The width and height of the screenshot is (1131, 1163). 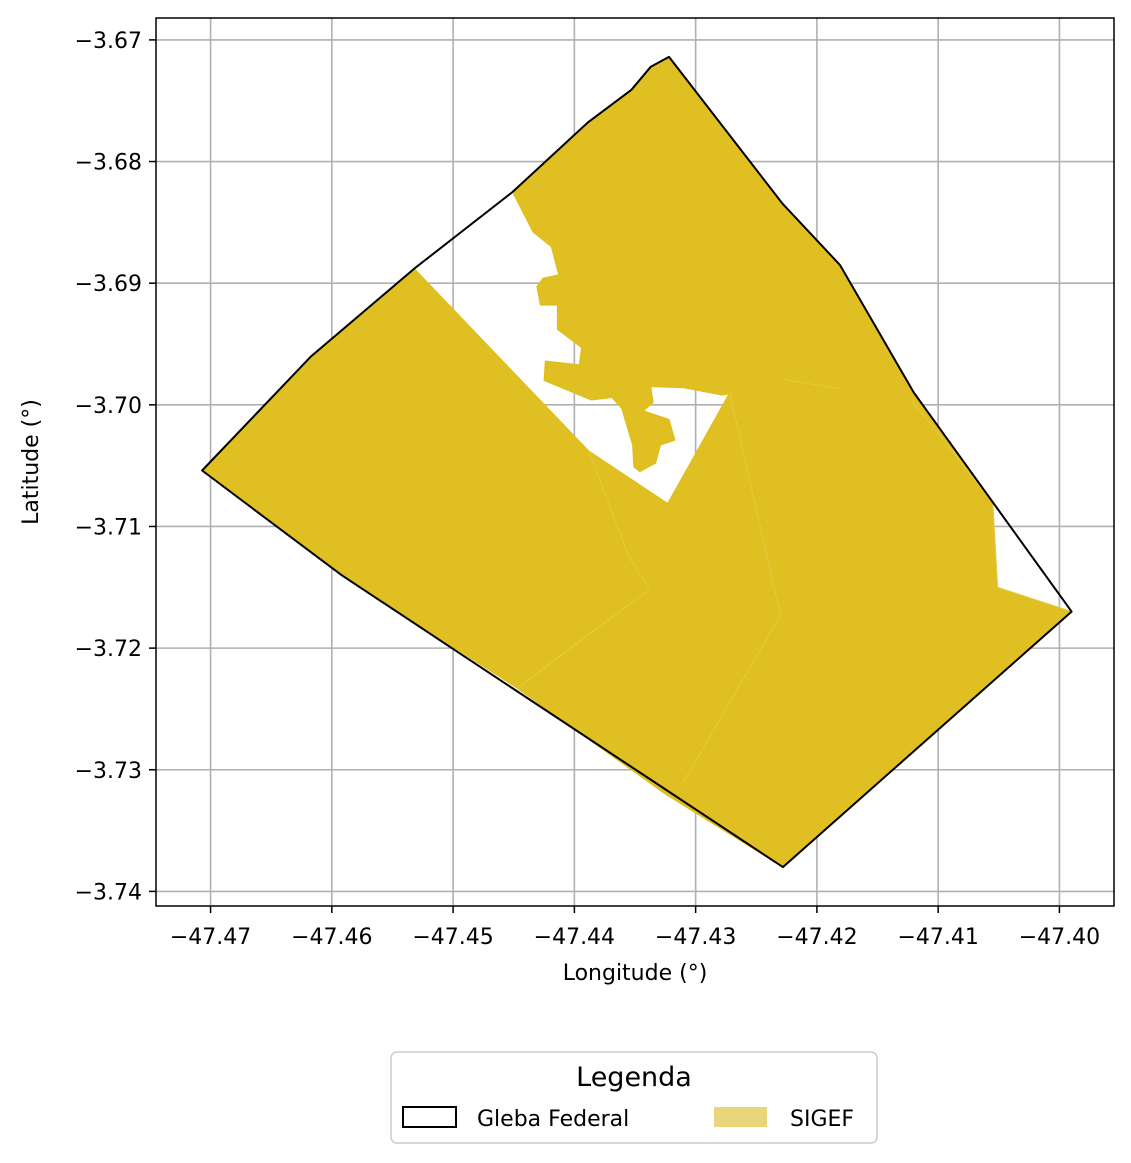 I want to click on x-tick-label: −47.46, so click(x=331, y=937).